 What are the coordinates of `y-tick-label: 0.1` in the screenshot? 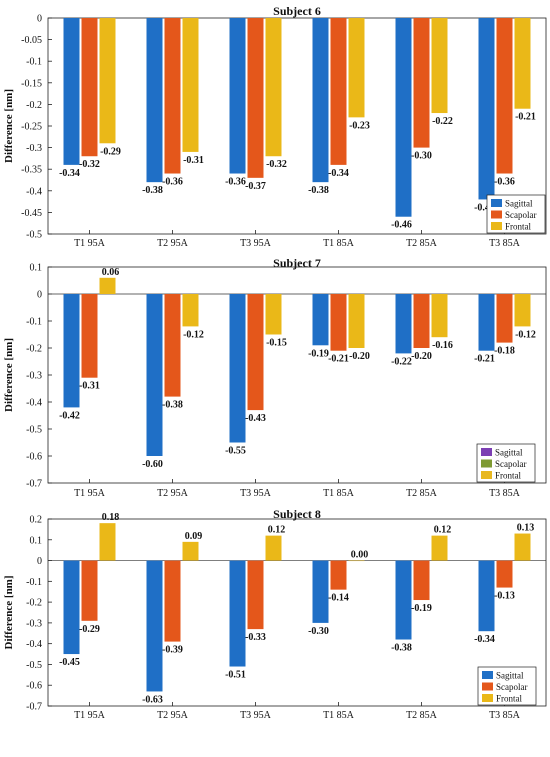 It's located at (36, 268).